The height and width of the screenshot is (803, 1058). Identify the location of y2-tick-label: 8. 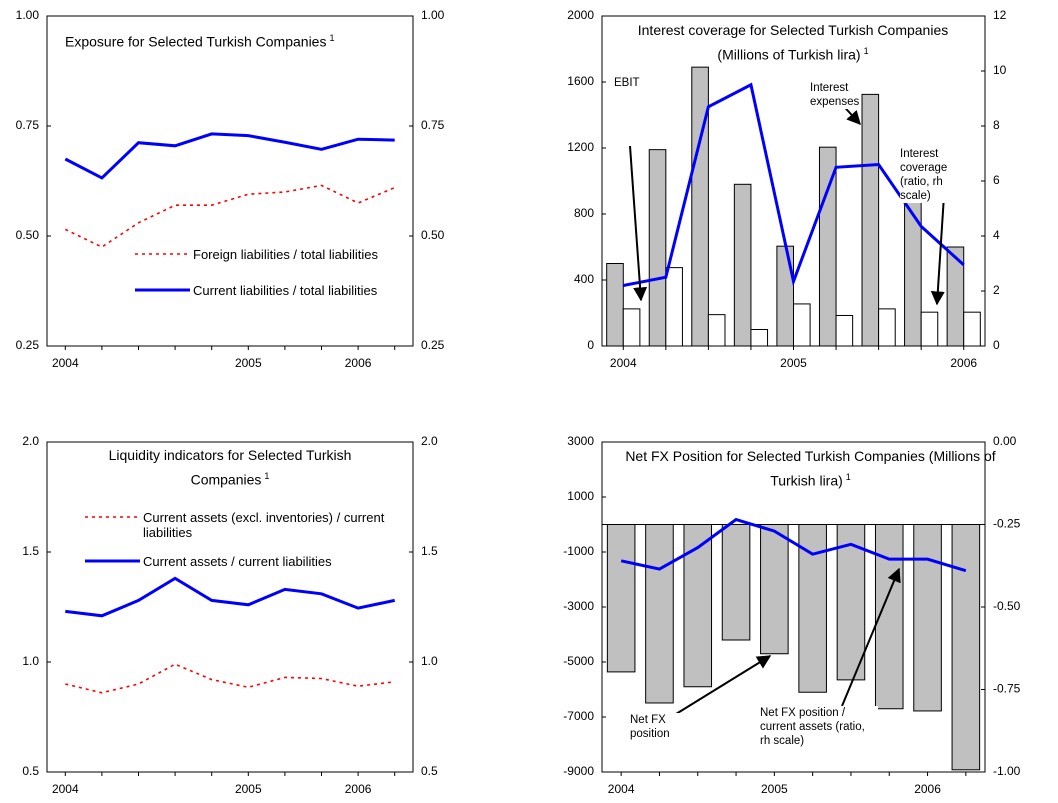
(996, 125).